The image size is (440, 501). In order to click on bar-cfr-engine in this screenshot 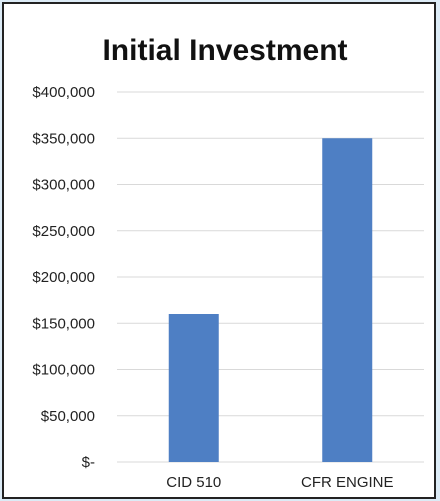, I will do `click(347, 300)`.